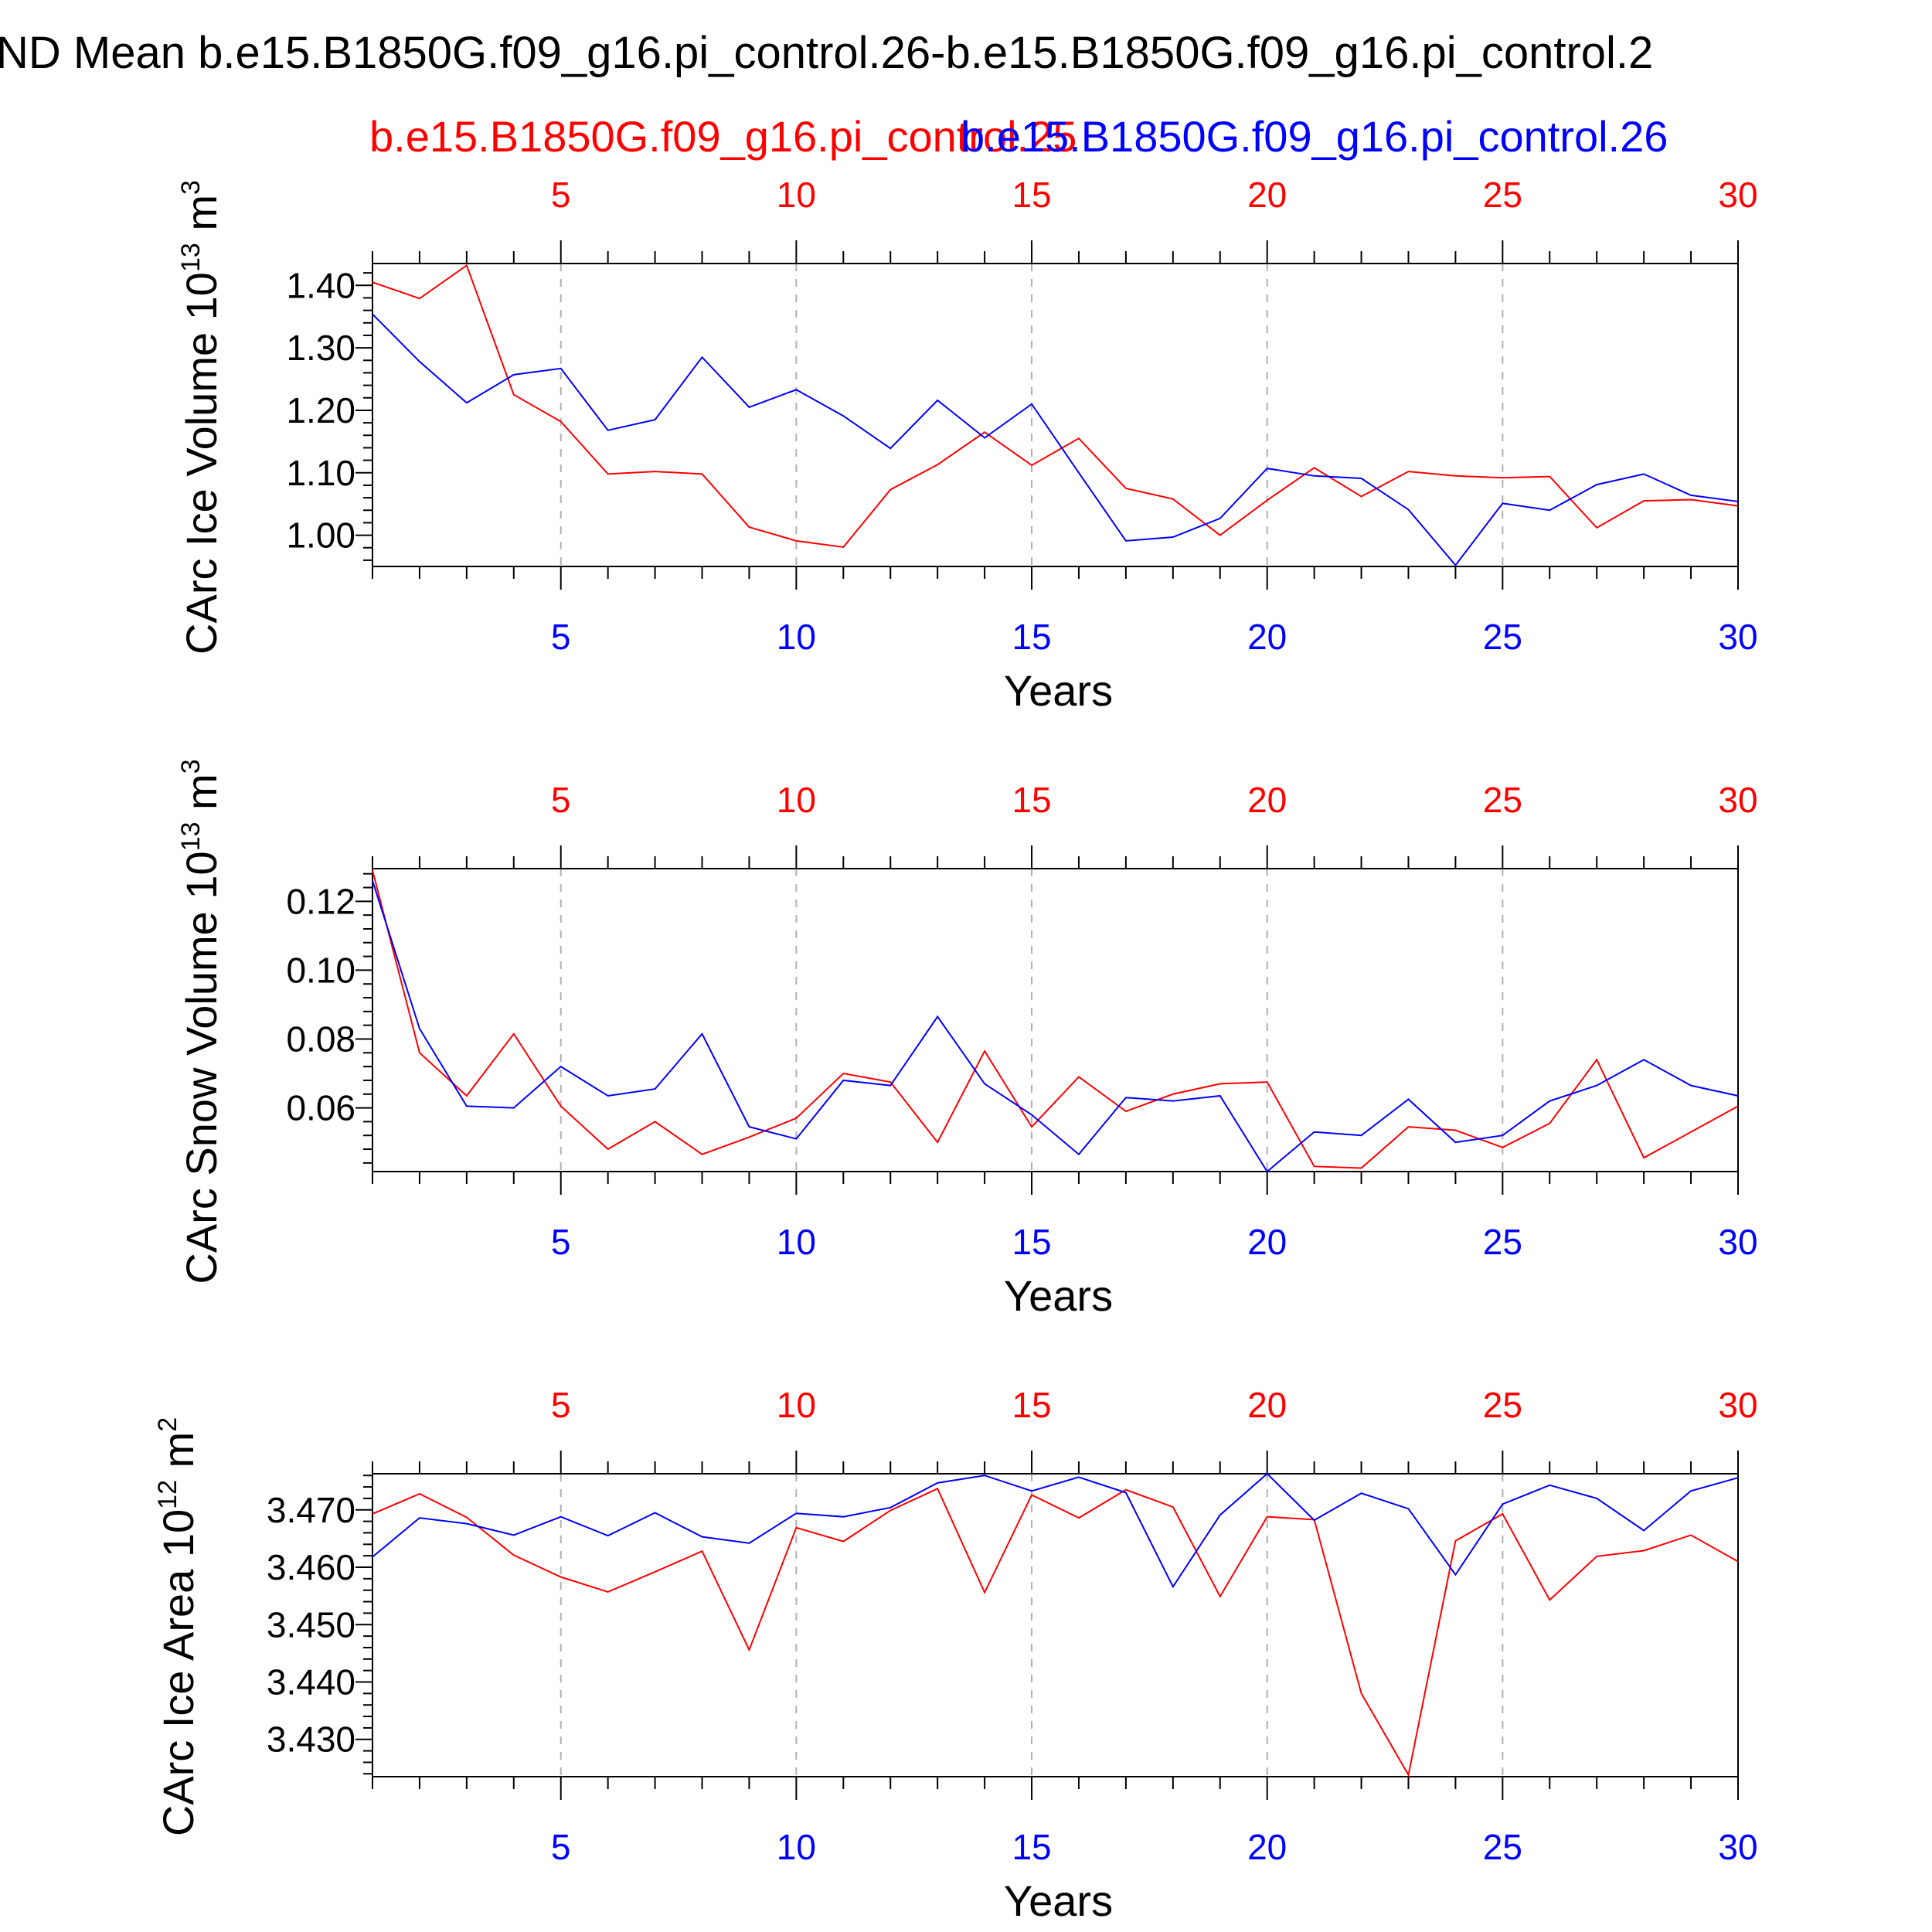  Describe the element at coordinates (311, 1625) in the screenshot. I see `y-tick-label: 3.450` at that location.